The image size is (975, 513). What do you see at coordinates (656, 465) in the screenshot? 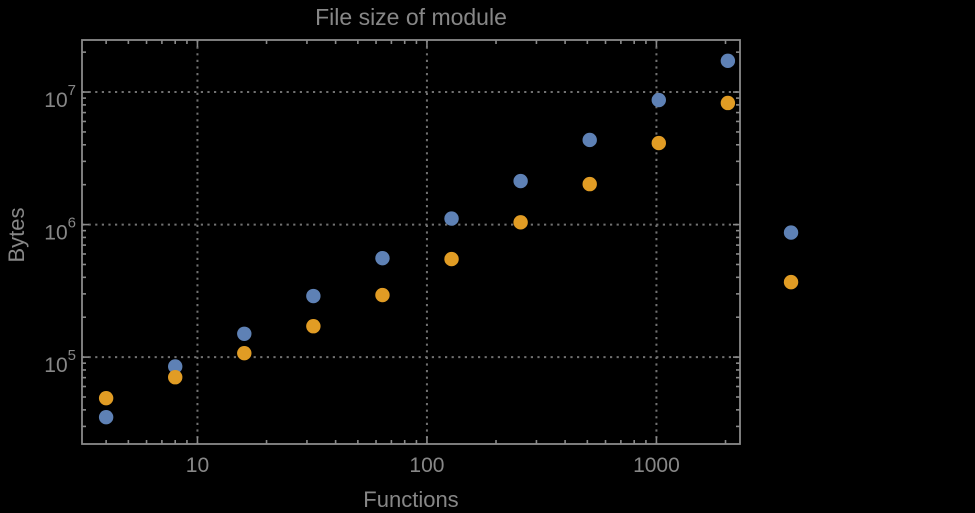
I see `x-tick-label: 1000` at bounding box center [656, 465].